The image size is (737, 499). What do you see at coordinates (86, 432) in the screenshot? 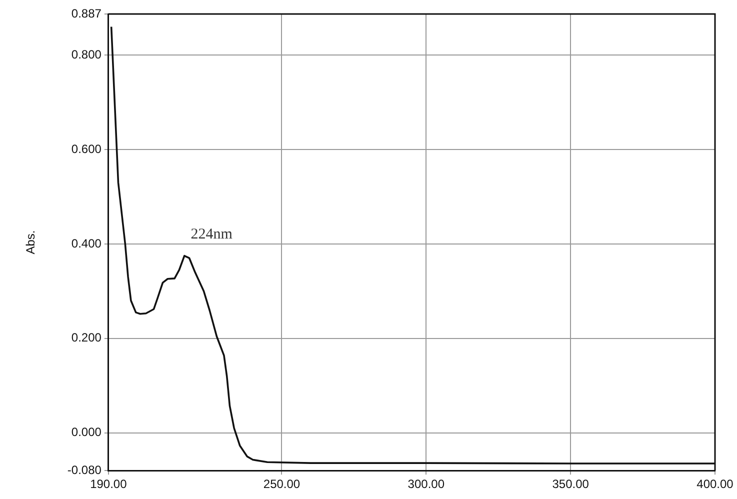
I see `y-tick-label: 0.000` at bounding box center [86, 432].